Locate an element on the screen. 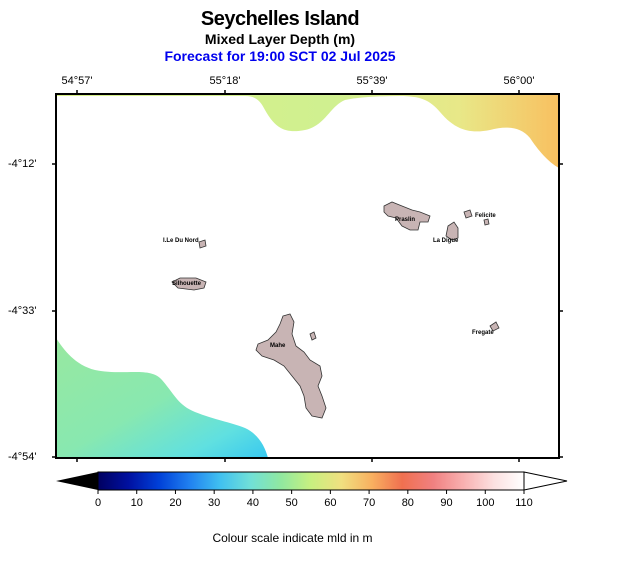 The height and width of the screenshot is (580, 630). colorbar-tick-label: 30 is located at coordinates (214, 503).